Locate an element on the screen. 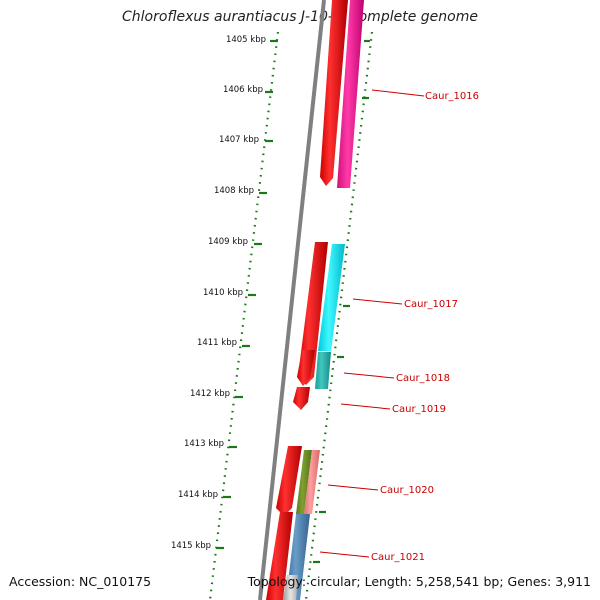  kbp-label: 1406 kbp is located at coordinates (243, 90).